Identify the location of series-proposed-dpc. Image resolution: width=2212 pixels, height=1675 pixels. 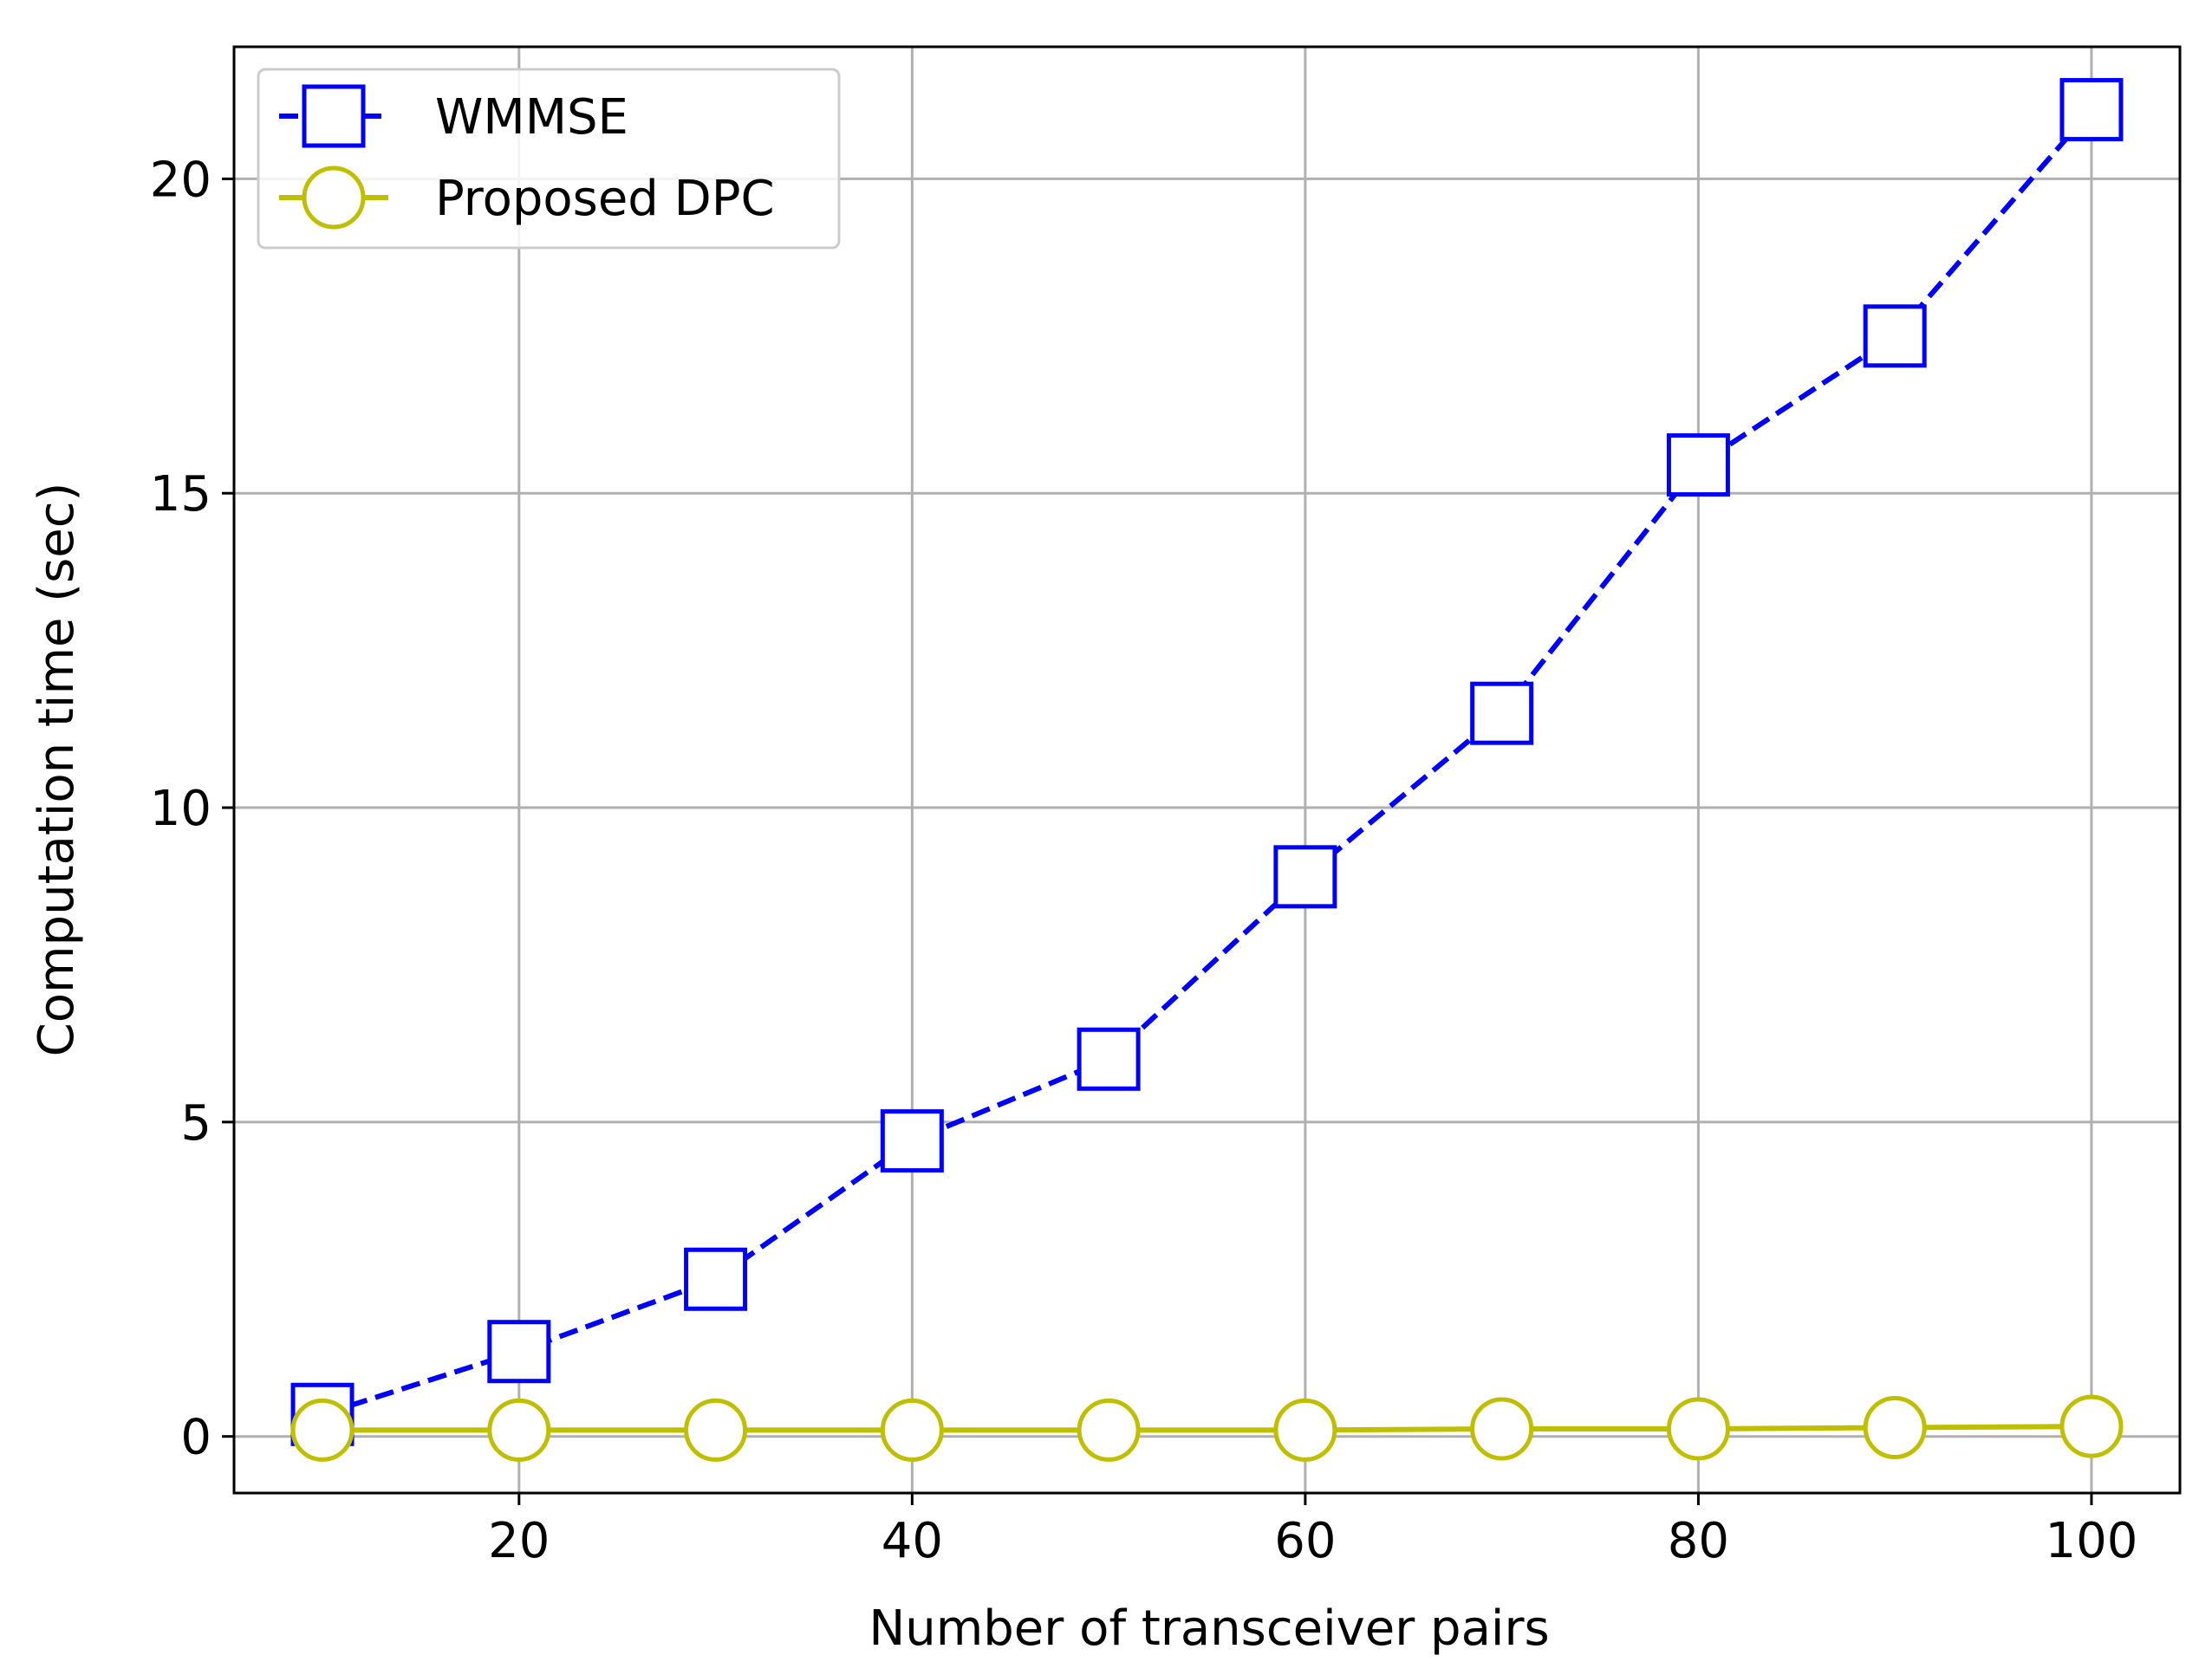
(1207, 1428).